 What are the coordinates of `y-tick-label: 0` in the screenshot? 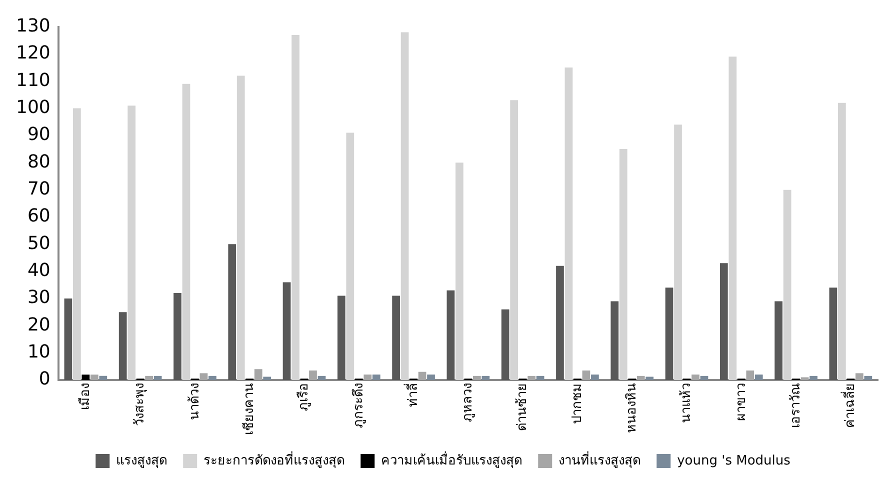 It's located at (44, 379).